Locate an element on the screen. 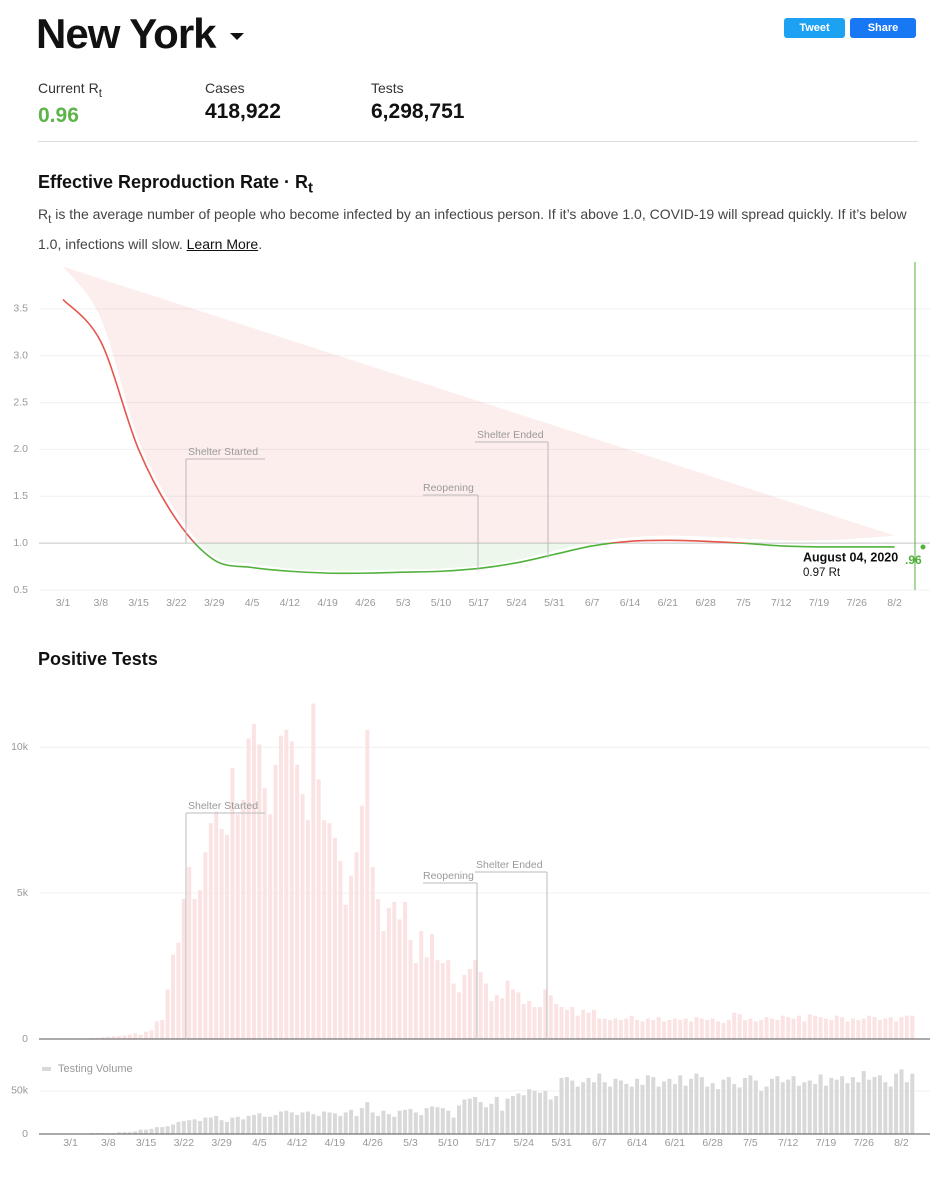 The height and width of the screenshot is (1177, 945). x-tick-label: 6/14 is located at coordinates (630, 603).